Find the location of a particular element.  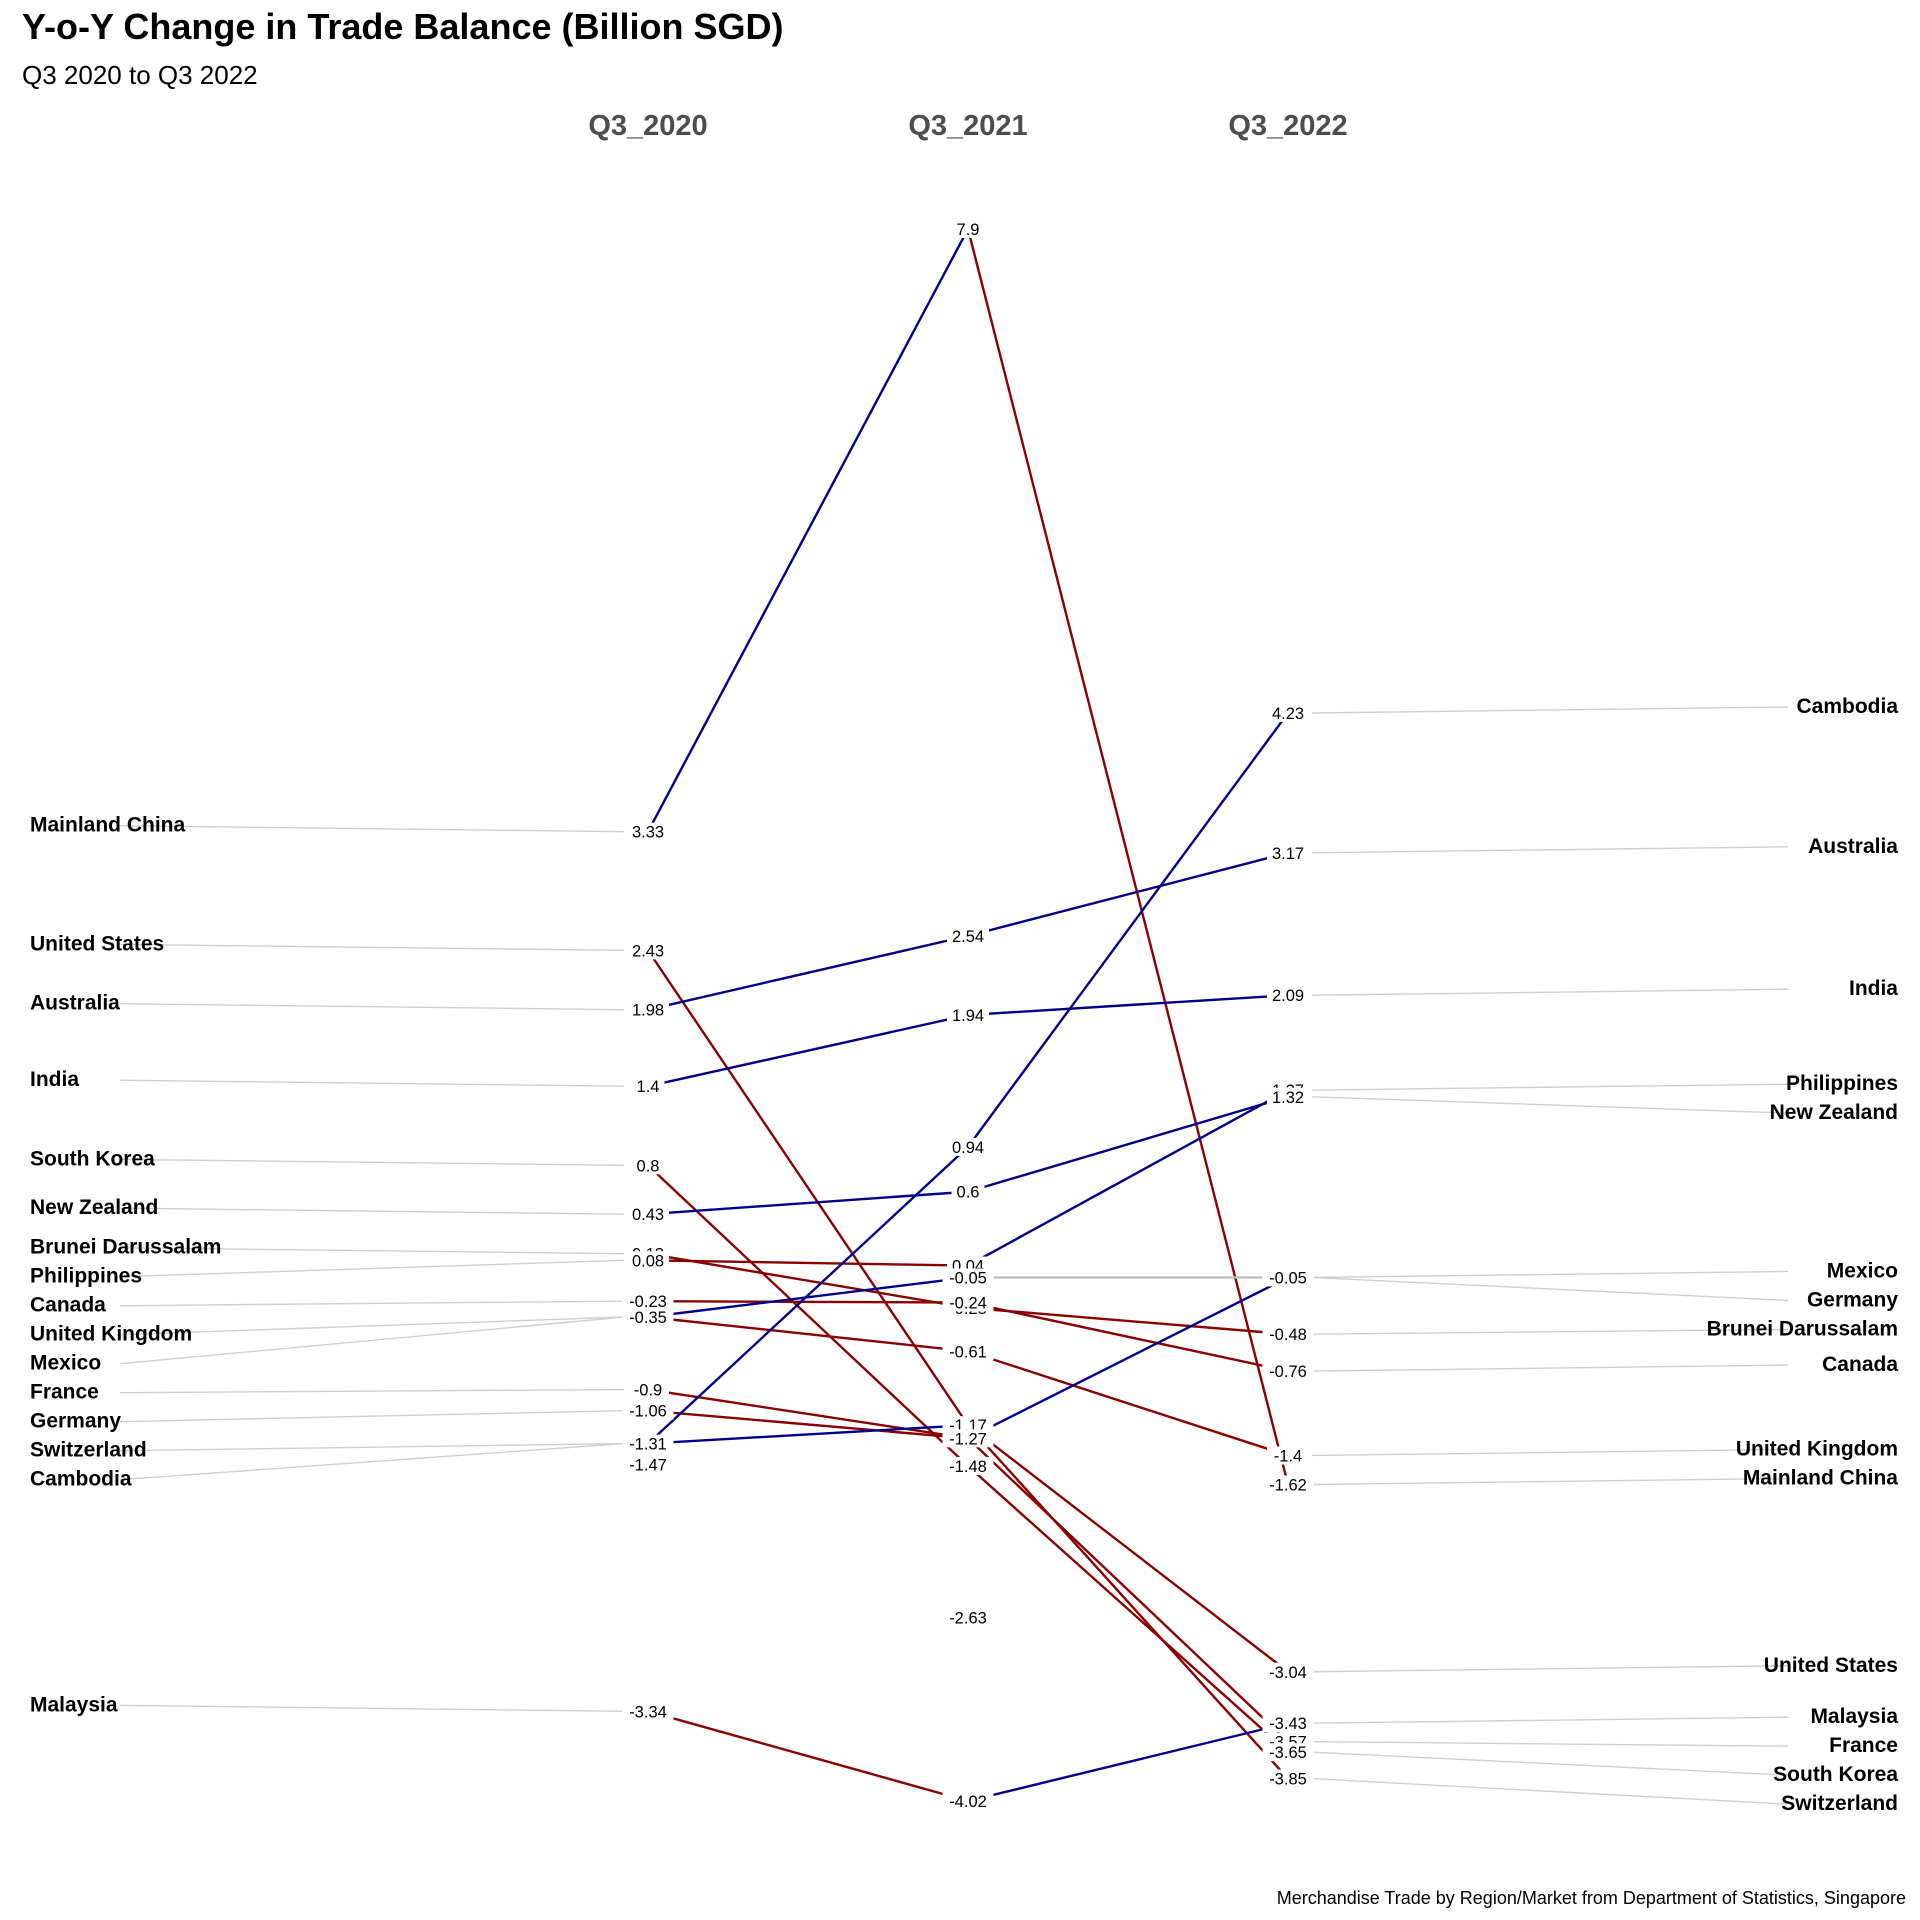

value-label-2-43: -3.65 is located at coordinates (1288, 1753).